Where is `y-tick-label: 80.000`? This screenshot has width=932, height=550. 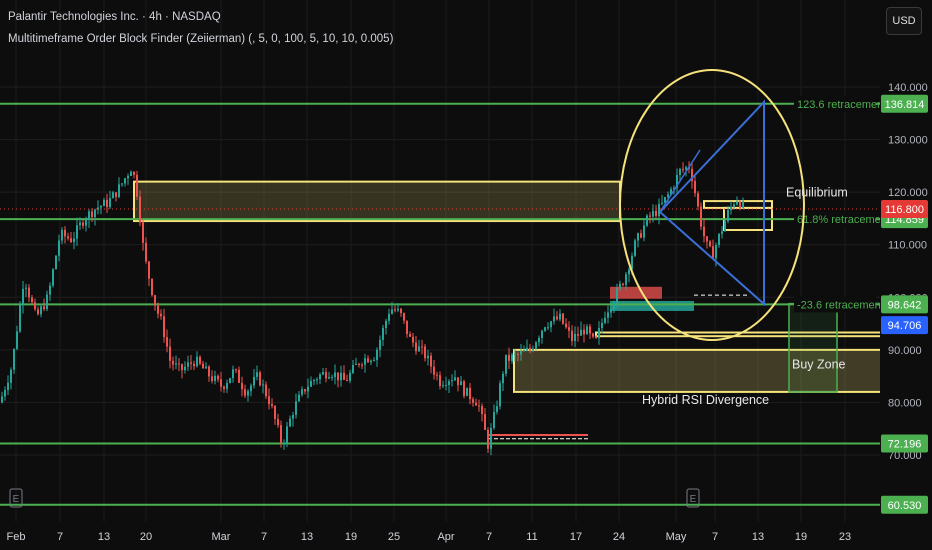
y-tick-label: 80.000 is located at coordinates (905, 403).